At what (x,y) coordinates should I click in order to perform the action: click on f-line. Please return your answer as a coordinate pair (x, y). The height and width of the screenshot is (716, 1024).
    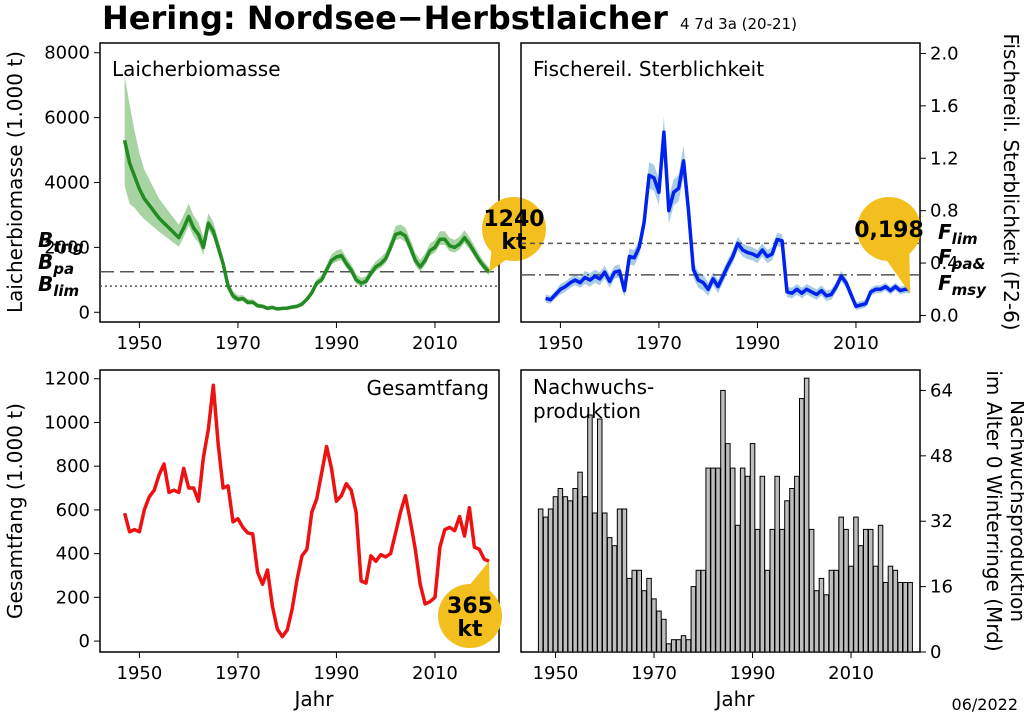
    Looking at the image, I should click on (728, 219).